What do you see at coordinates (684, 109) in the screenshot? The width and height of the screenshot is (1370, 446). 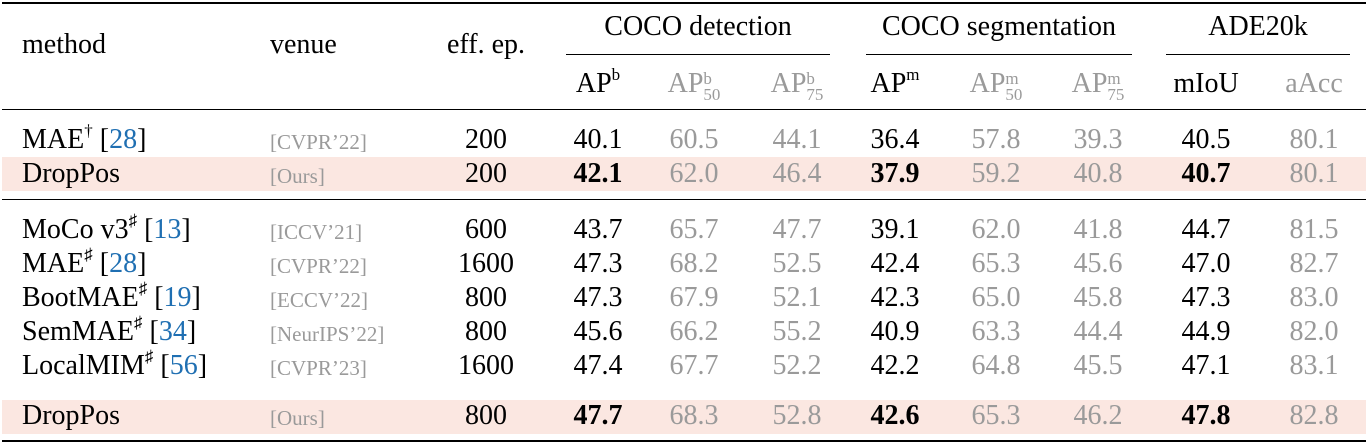 I see `header-rule` at bounding box center [684, 109].